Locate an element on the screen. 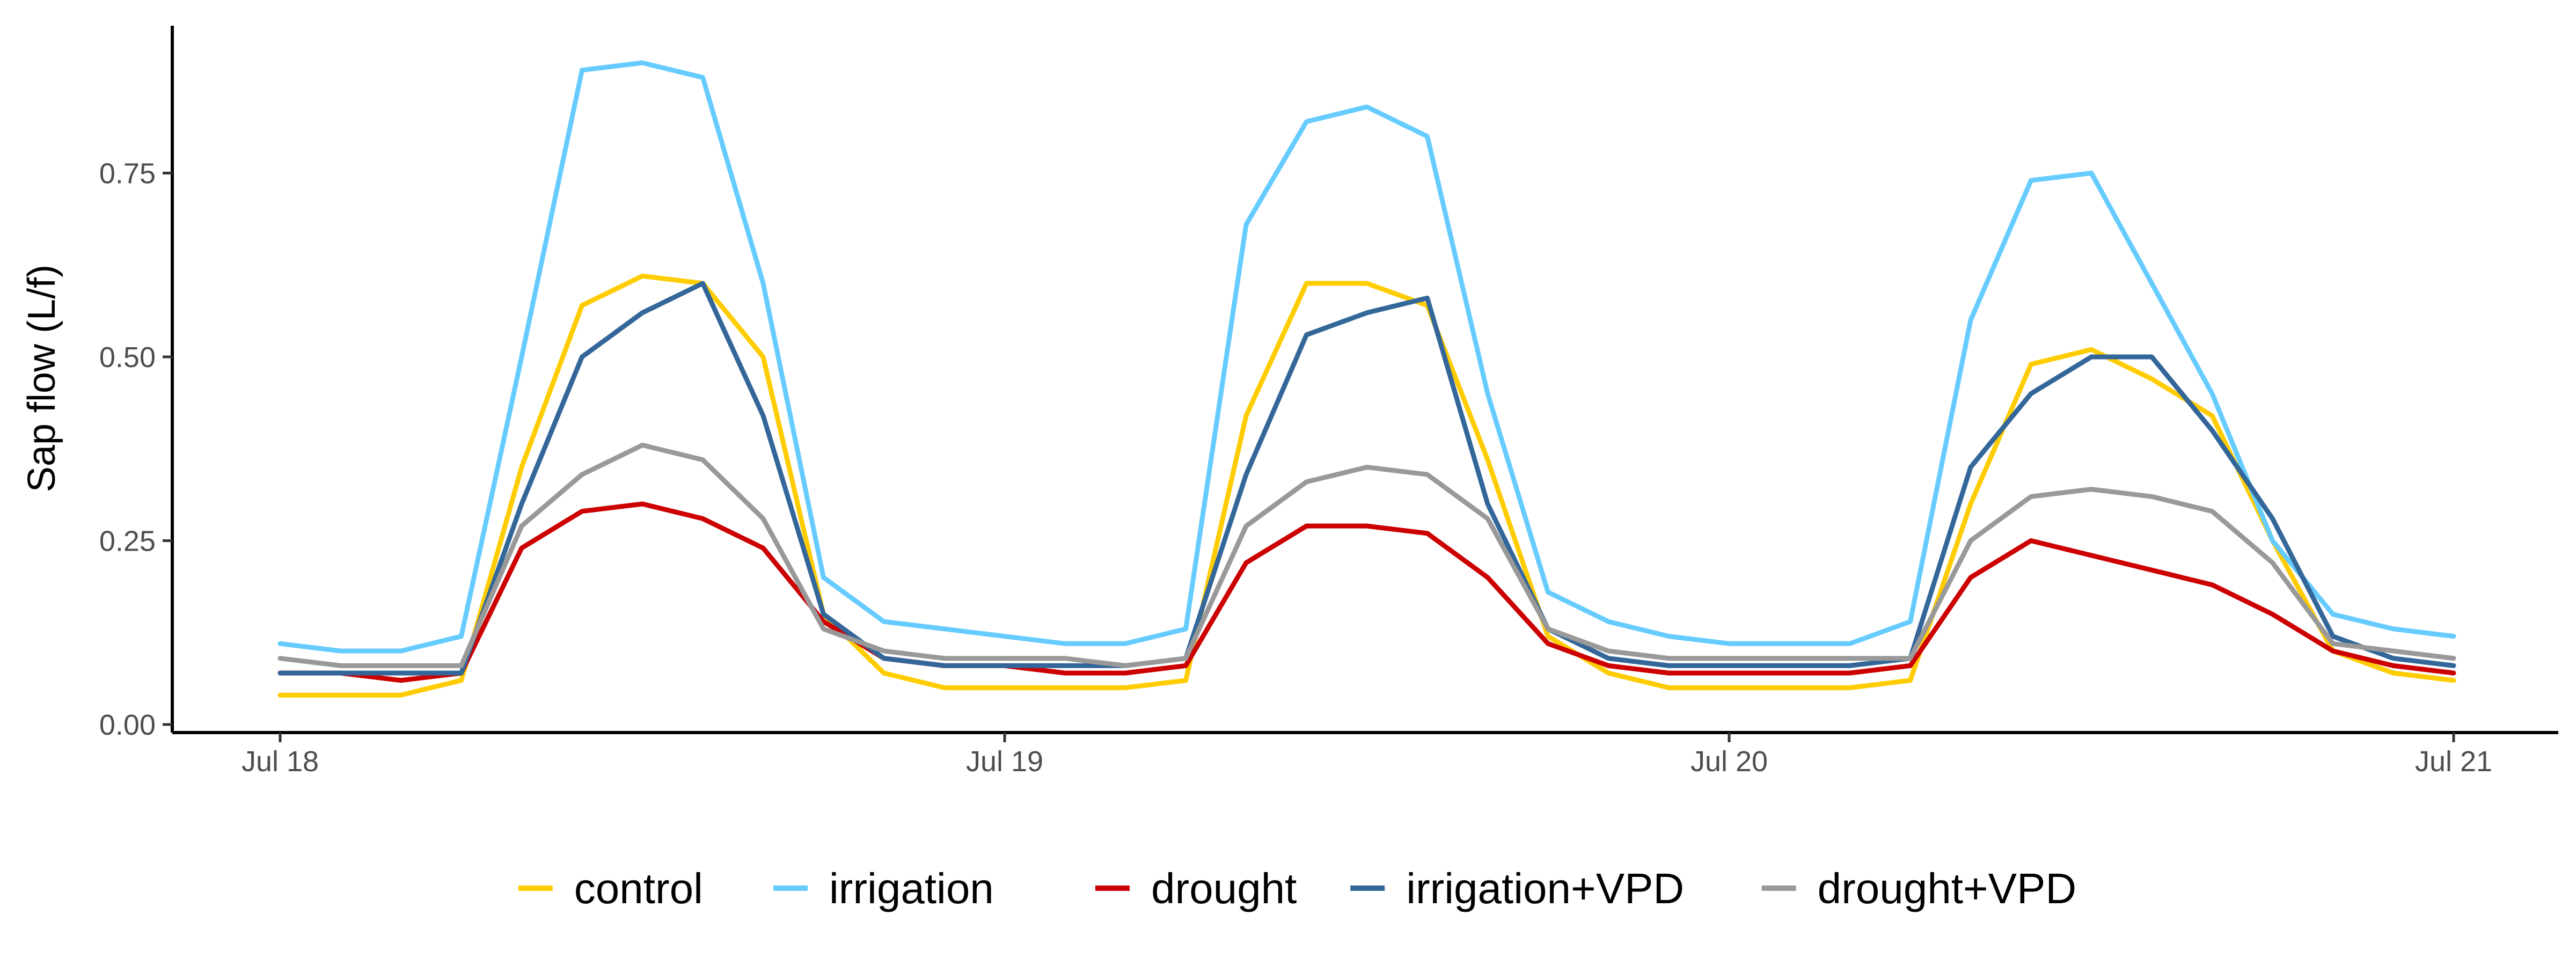  y-tick-label: 0.25 is located at coordinates (127, 541).